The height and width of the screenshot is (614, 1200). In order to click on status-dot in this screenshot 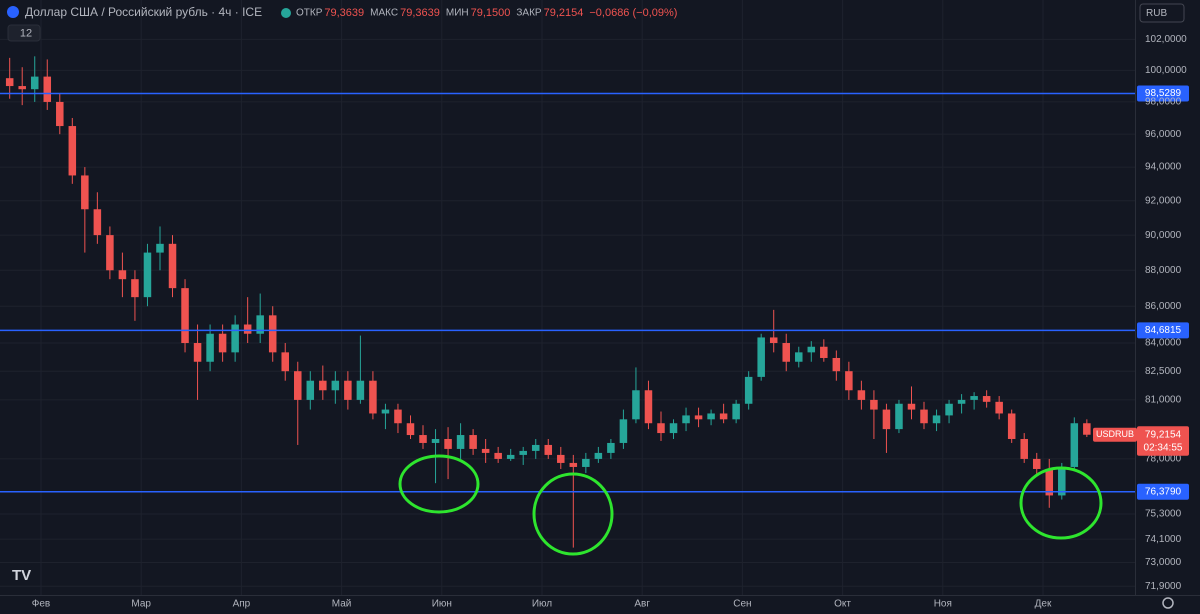, I will do `click(286, 13)`.